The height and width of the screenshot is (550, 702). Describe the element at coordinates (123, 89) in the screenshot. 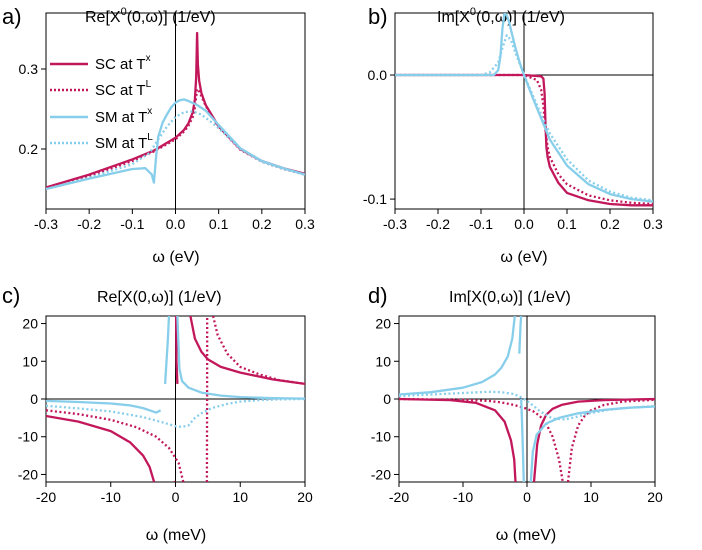

I see `legend-label-sc-tl: SC at TL` at that location.